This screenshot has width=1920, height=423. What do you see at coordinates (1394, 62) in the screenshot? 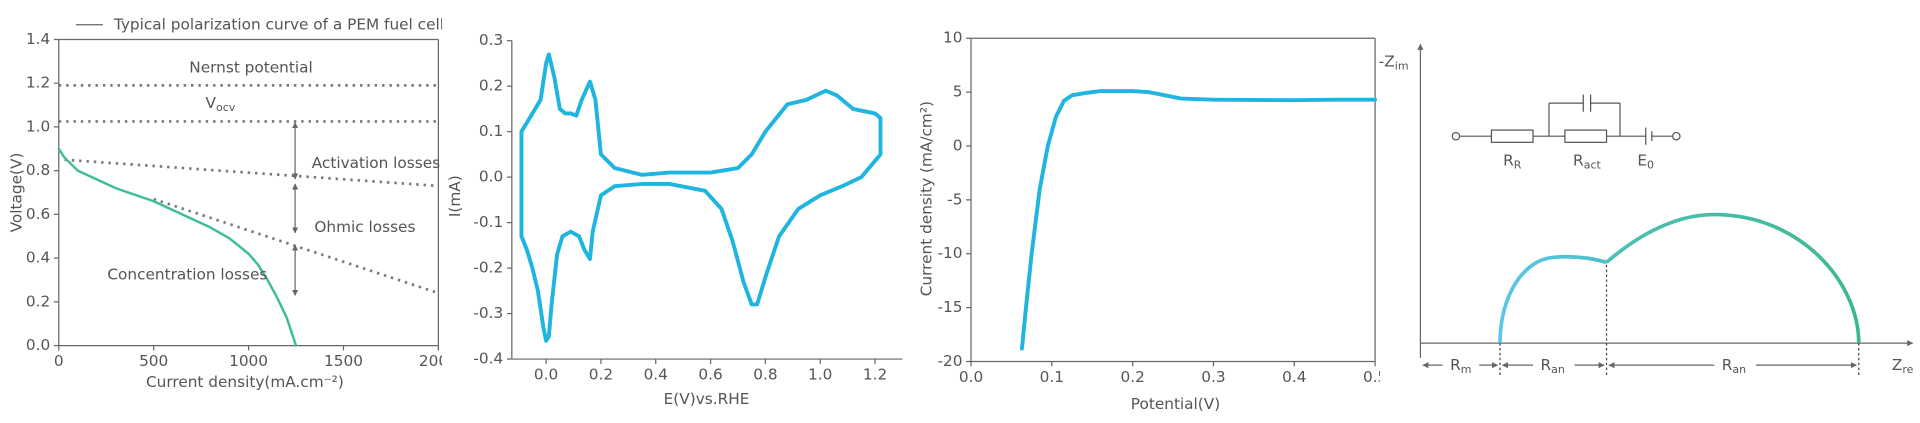
I see `y-axis-label: -Zim` at bounding box center [1394, 62].